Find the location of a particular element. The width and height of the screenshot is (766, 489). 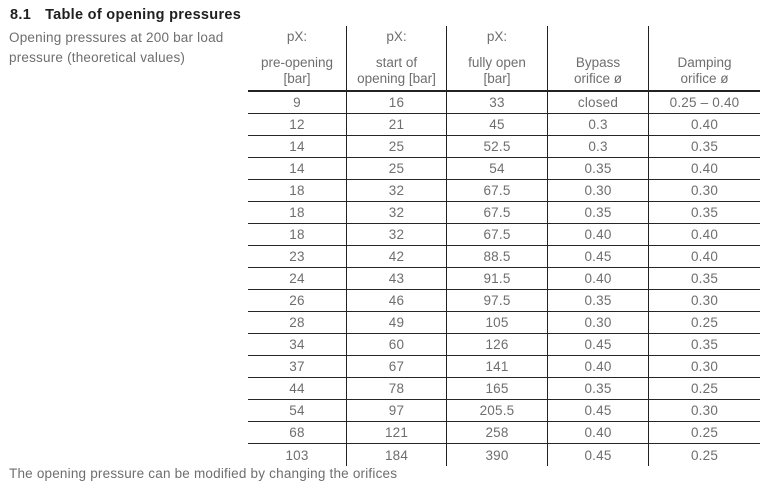

table-cell: 21 is located at coordinates (397, 124).